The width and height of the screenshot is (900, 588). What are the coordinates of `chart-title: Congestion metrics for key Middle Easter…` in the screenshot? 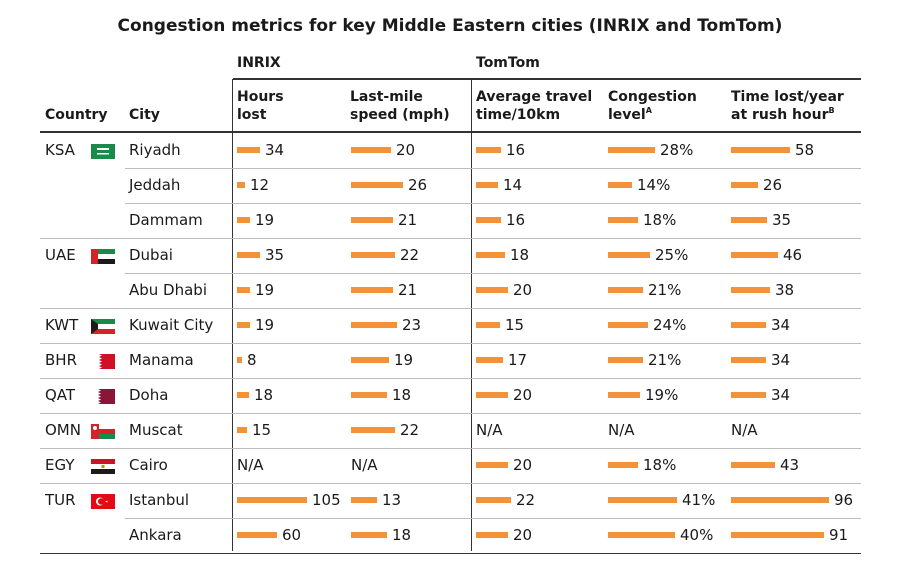 It's located at (450, 26).